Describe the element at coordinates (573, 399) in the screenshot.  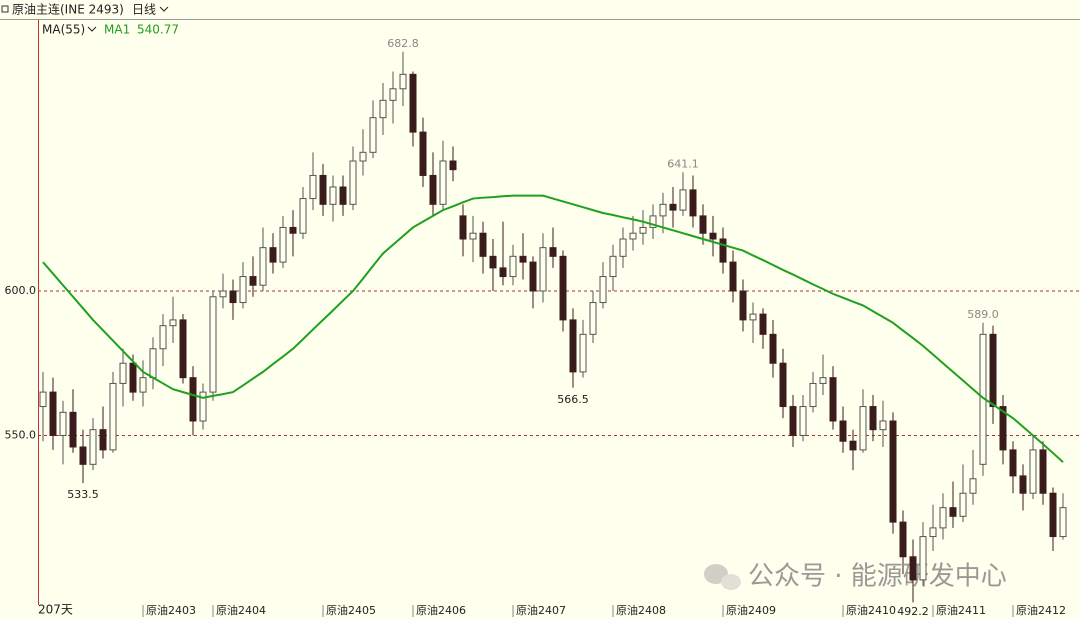
I see `extreme-label: 566.5` at that location.